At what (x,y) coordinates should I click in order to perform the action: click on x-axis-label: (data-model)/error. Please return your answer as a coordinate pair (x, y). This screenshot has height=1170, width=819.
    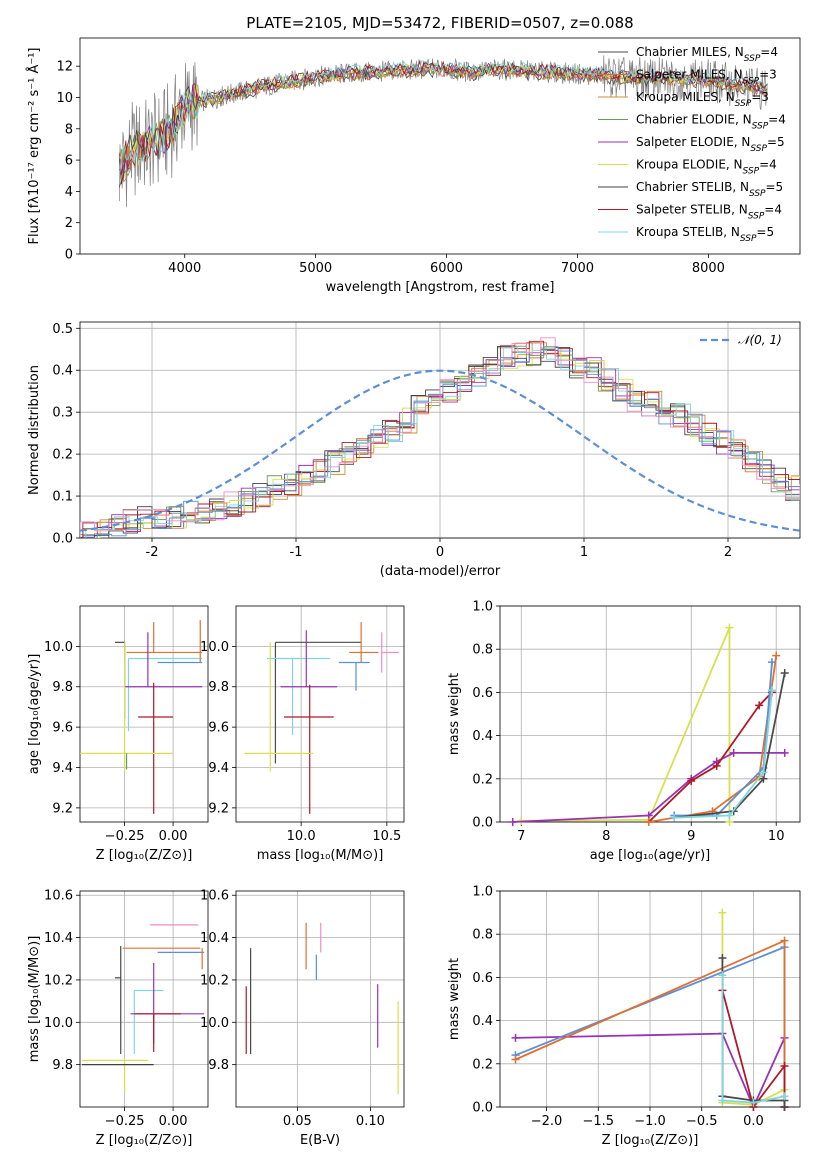
    Looking at the image, I should click on (440, 571).